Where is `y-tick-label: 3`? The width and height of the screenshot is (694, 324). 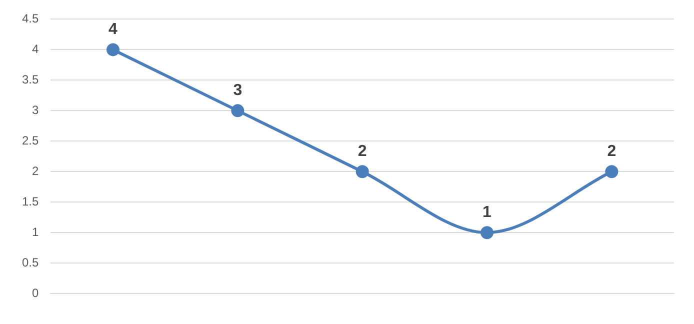 y-tick-label: 3 is located at coordinates (35, 109).